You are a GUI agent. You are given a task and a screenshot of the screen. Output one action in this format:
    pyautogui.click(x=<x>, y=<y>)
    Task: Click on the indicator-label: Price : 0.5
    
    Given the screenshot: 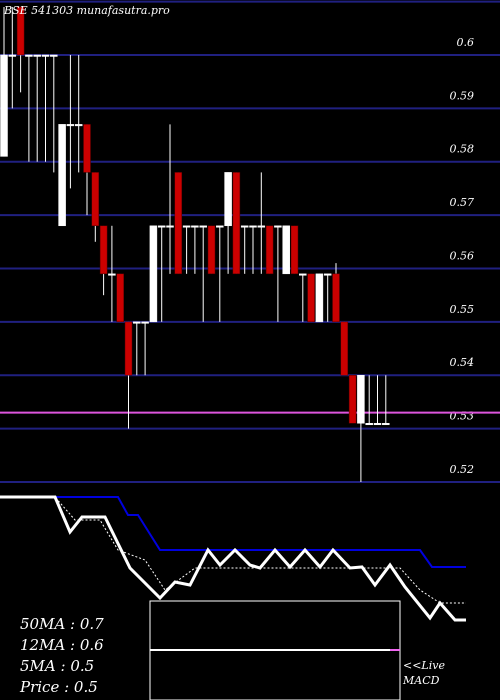 What is the action you would take?
    pyautogui.click(x=58, y=687)
    